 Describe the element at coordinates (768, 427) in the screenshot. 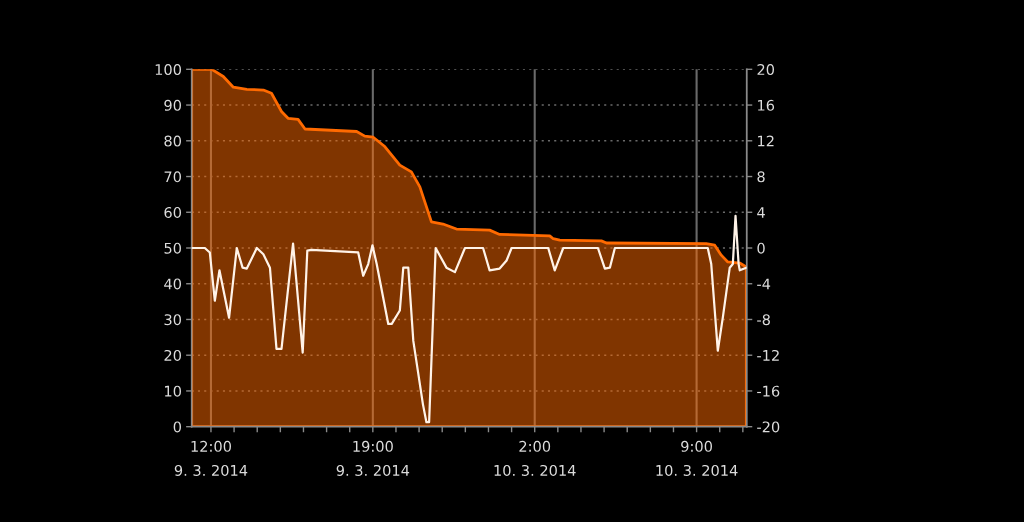

I see `y2-tick-label: -20` at that location.